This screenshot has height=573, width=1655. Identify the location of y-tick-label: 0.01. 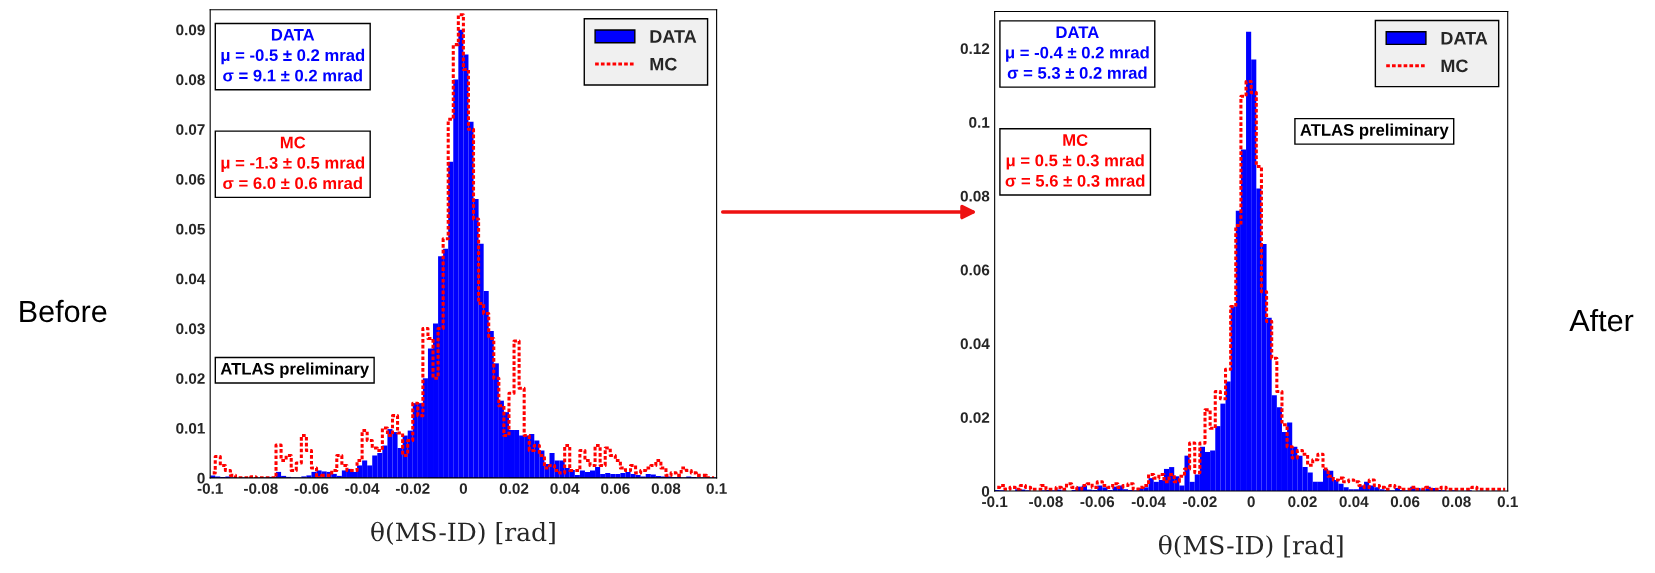
(190, 428).